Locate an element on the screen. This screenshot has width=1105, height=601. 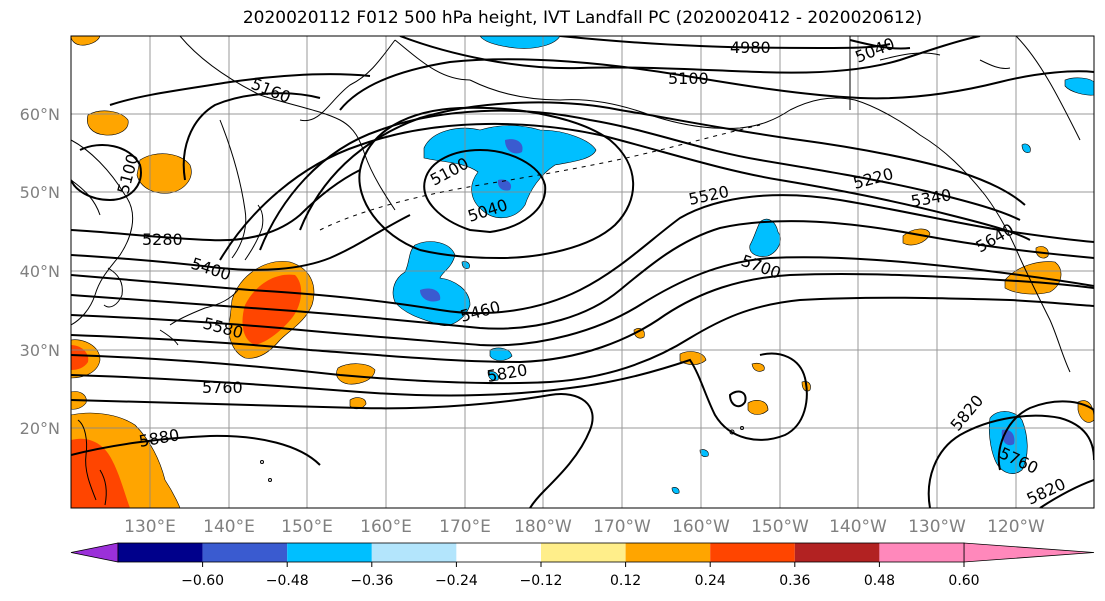
contour-label: 4980 is located at coordinates (750, 47).